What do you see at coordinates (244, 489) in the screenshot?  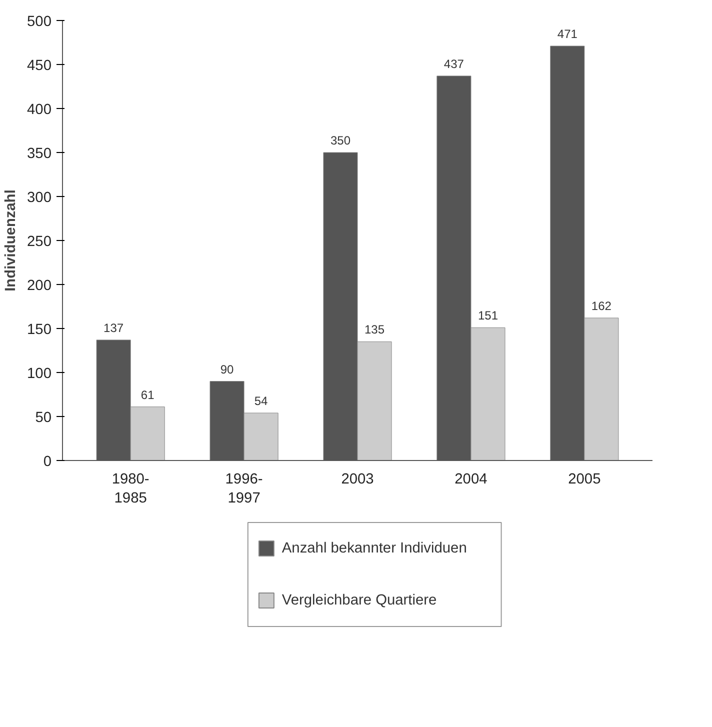 I see `x-tick-label: 1996-1997` at bounding box center [244, 489].